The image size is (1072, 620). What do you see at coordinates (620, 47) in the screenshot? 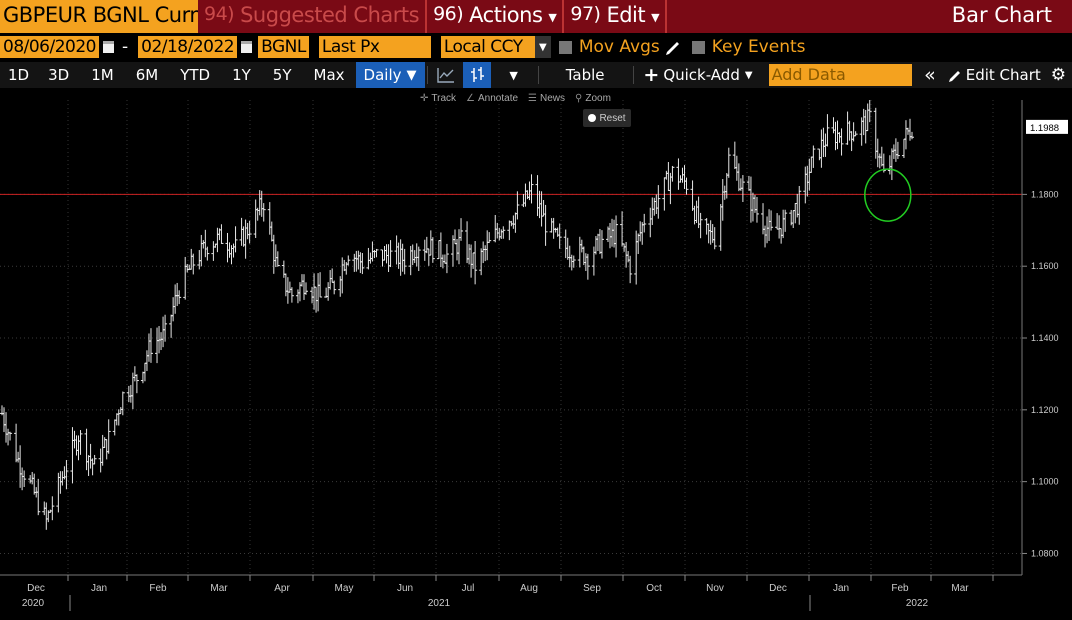
I see `mov-avgs-toggle: Mov Avgs` at bounding box center [620, 47].